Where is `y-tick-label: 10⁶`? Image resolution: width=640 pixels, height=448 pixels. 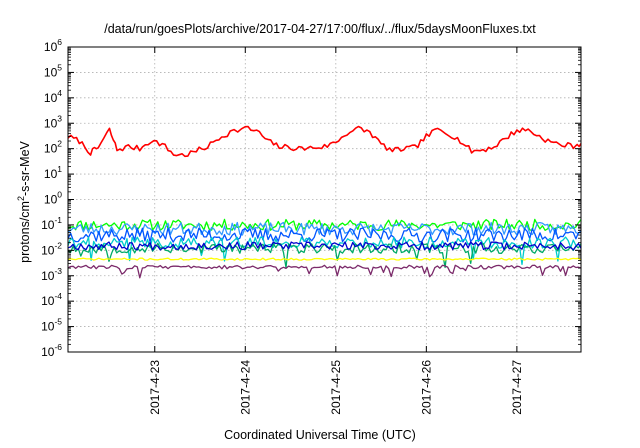 y-tick-label: 10⁶ is located at coordinates (53, 45).